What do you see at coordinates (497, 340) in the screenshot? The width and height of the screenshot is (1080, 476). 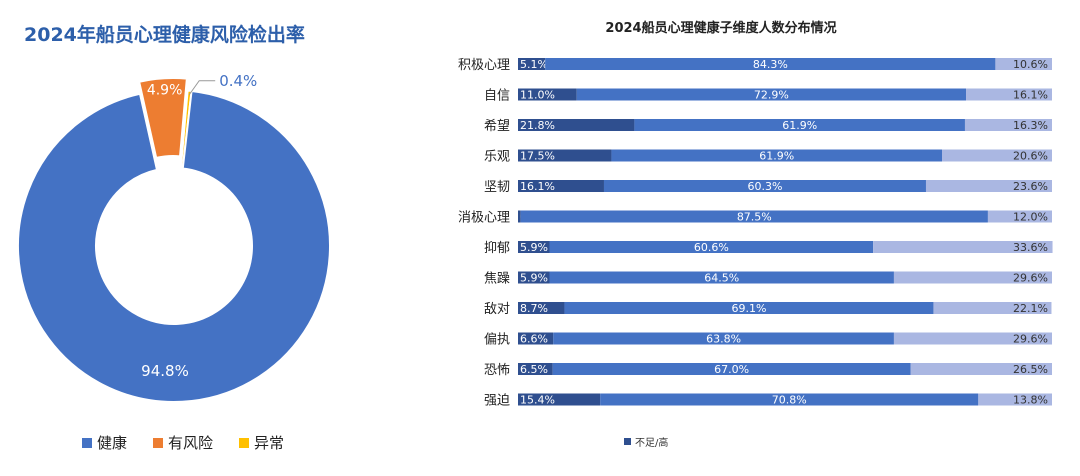 I see `bar-category-label-9: 偏执` at bounding box center [497, 340].